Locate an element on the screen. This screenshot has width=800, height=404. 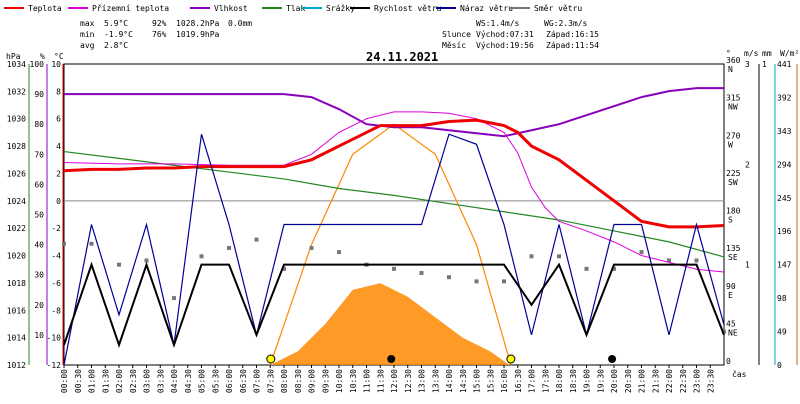
x-tick-label: 13:30 is located at coordinates (435, 381).